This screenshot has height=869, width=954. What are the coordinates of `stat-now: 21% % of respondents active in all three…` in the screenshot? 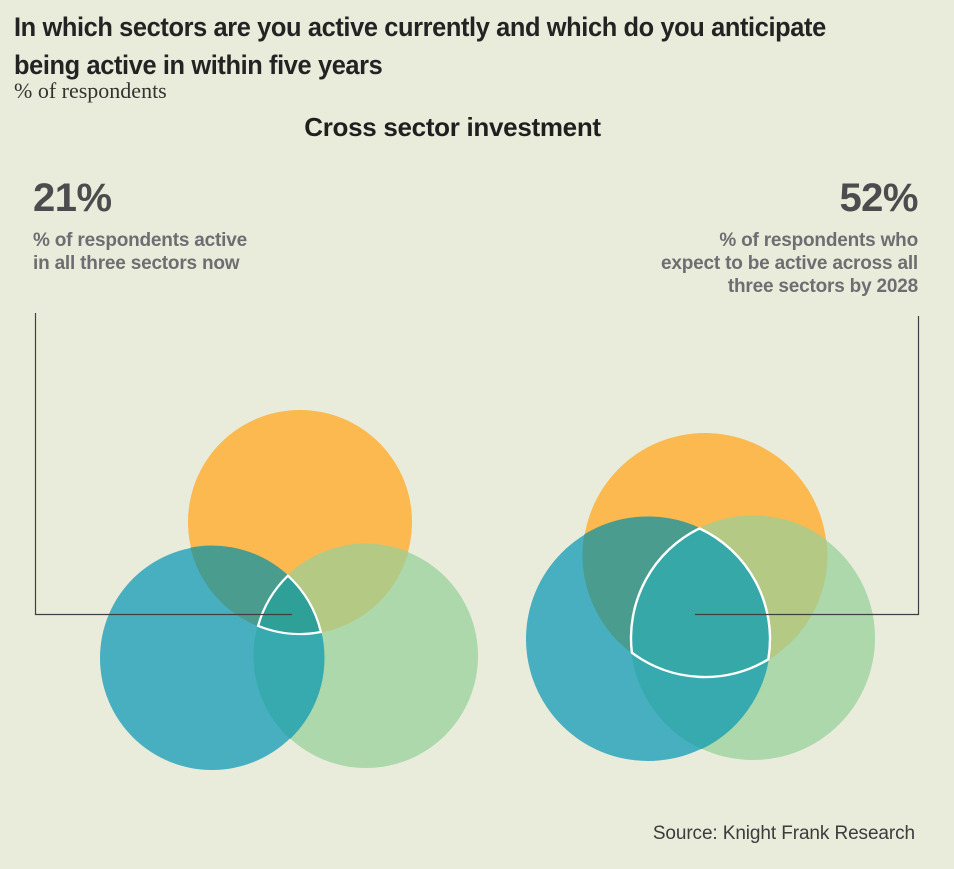 It's located at (140, 225).